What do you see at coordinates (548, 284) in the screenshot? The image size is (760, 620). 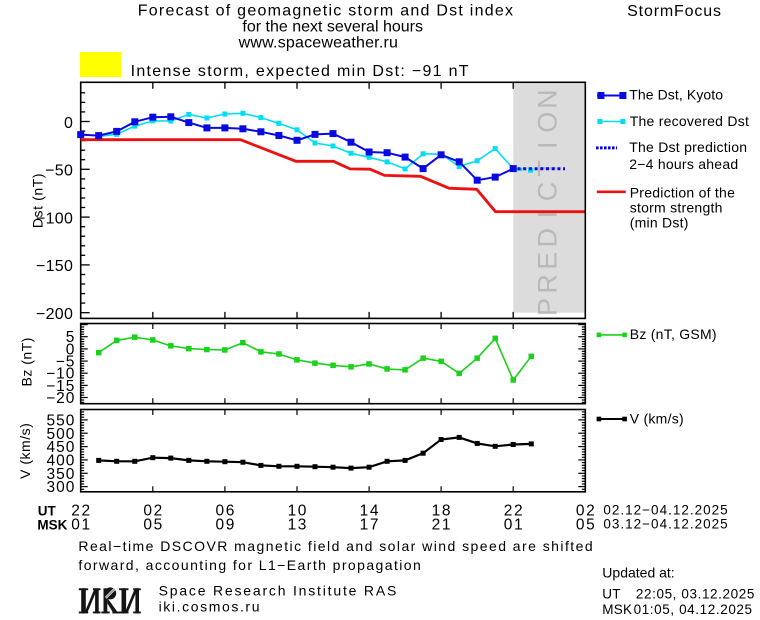 I see `svg-text: R` at bounding box center [548, 284].